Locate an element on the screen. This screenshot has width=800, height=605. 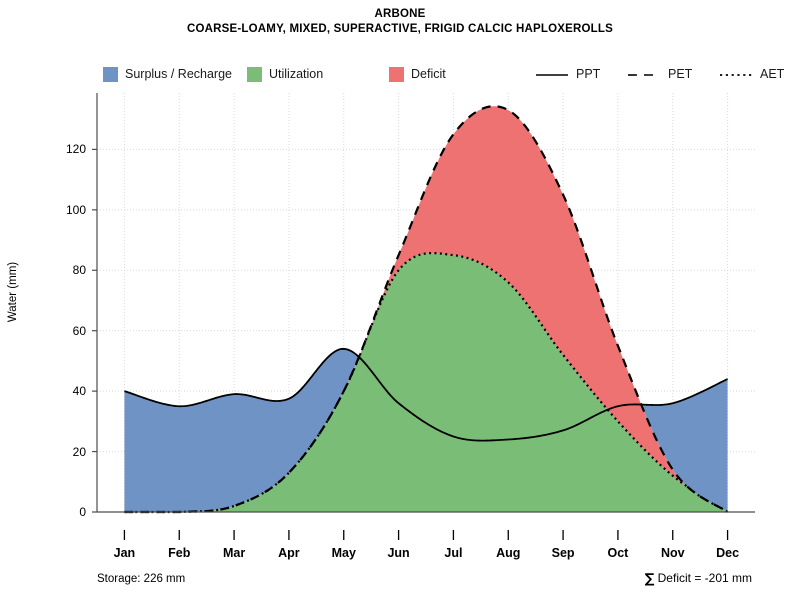
sigma-icon: ∑ is located at coordinates (649, 579).